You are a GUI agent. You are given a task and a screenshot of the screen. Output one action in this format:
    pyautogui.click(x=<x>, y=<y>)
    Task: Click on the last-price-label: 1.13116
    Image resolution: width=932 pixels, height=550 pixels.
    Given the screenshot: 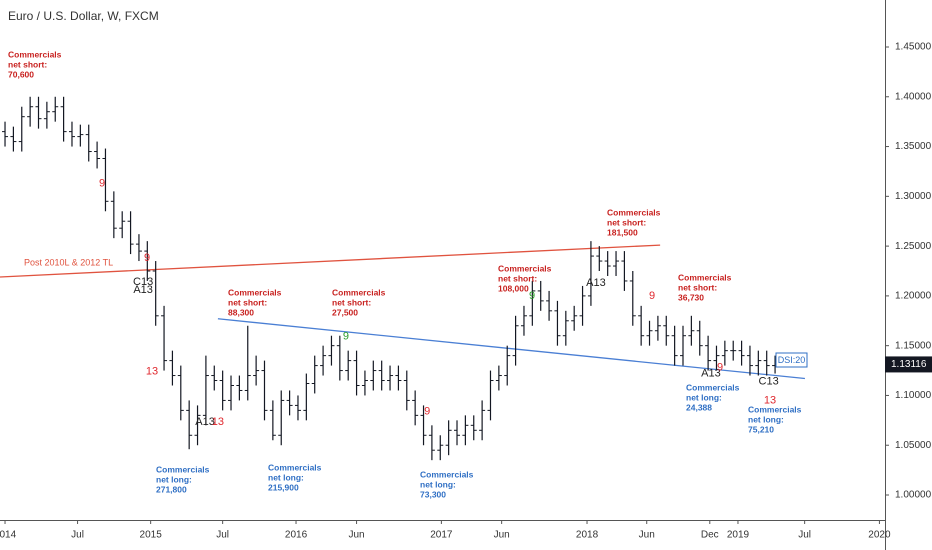 What is the action you would take?
    pyautogui.click(x=909, y=364)
    